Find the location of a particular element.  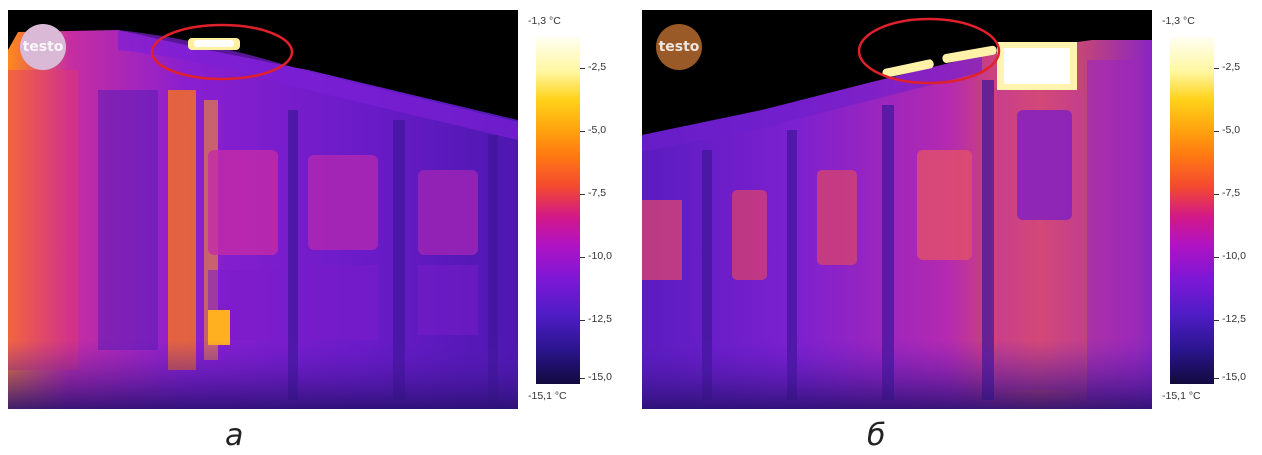

panel-caption-a: а is located at coordinates (234, 435).